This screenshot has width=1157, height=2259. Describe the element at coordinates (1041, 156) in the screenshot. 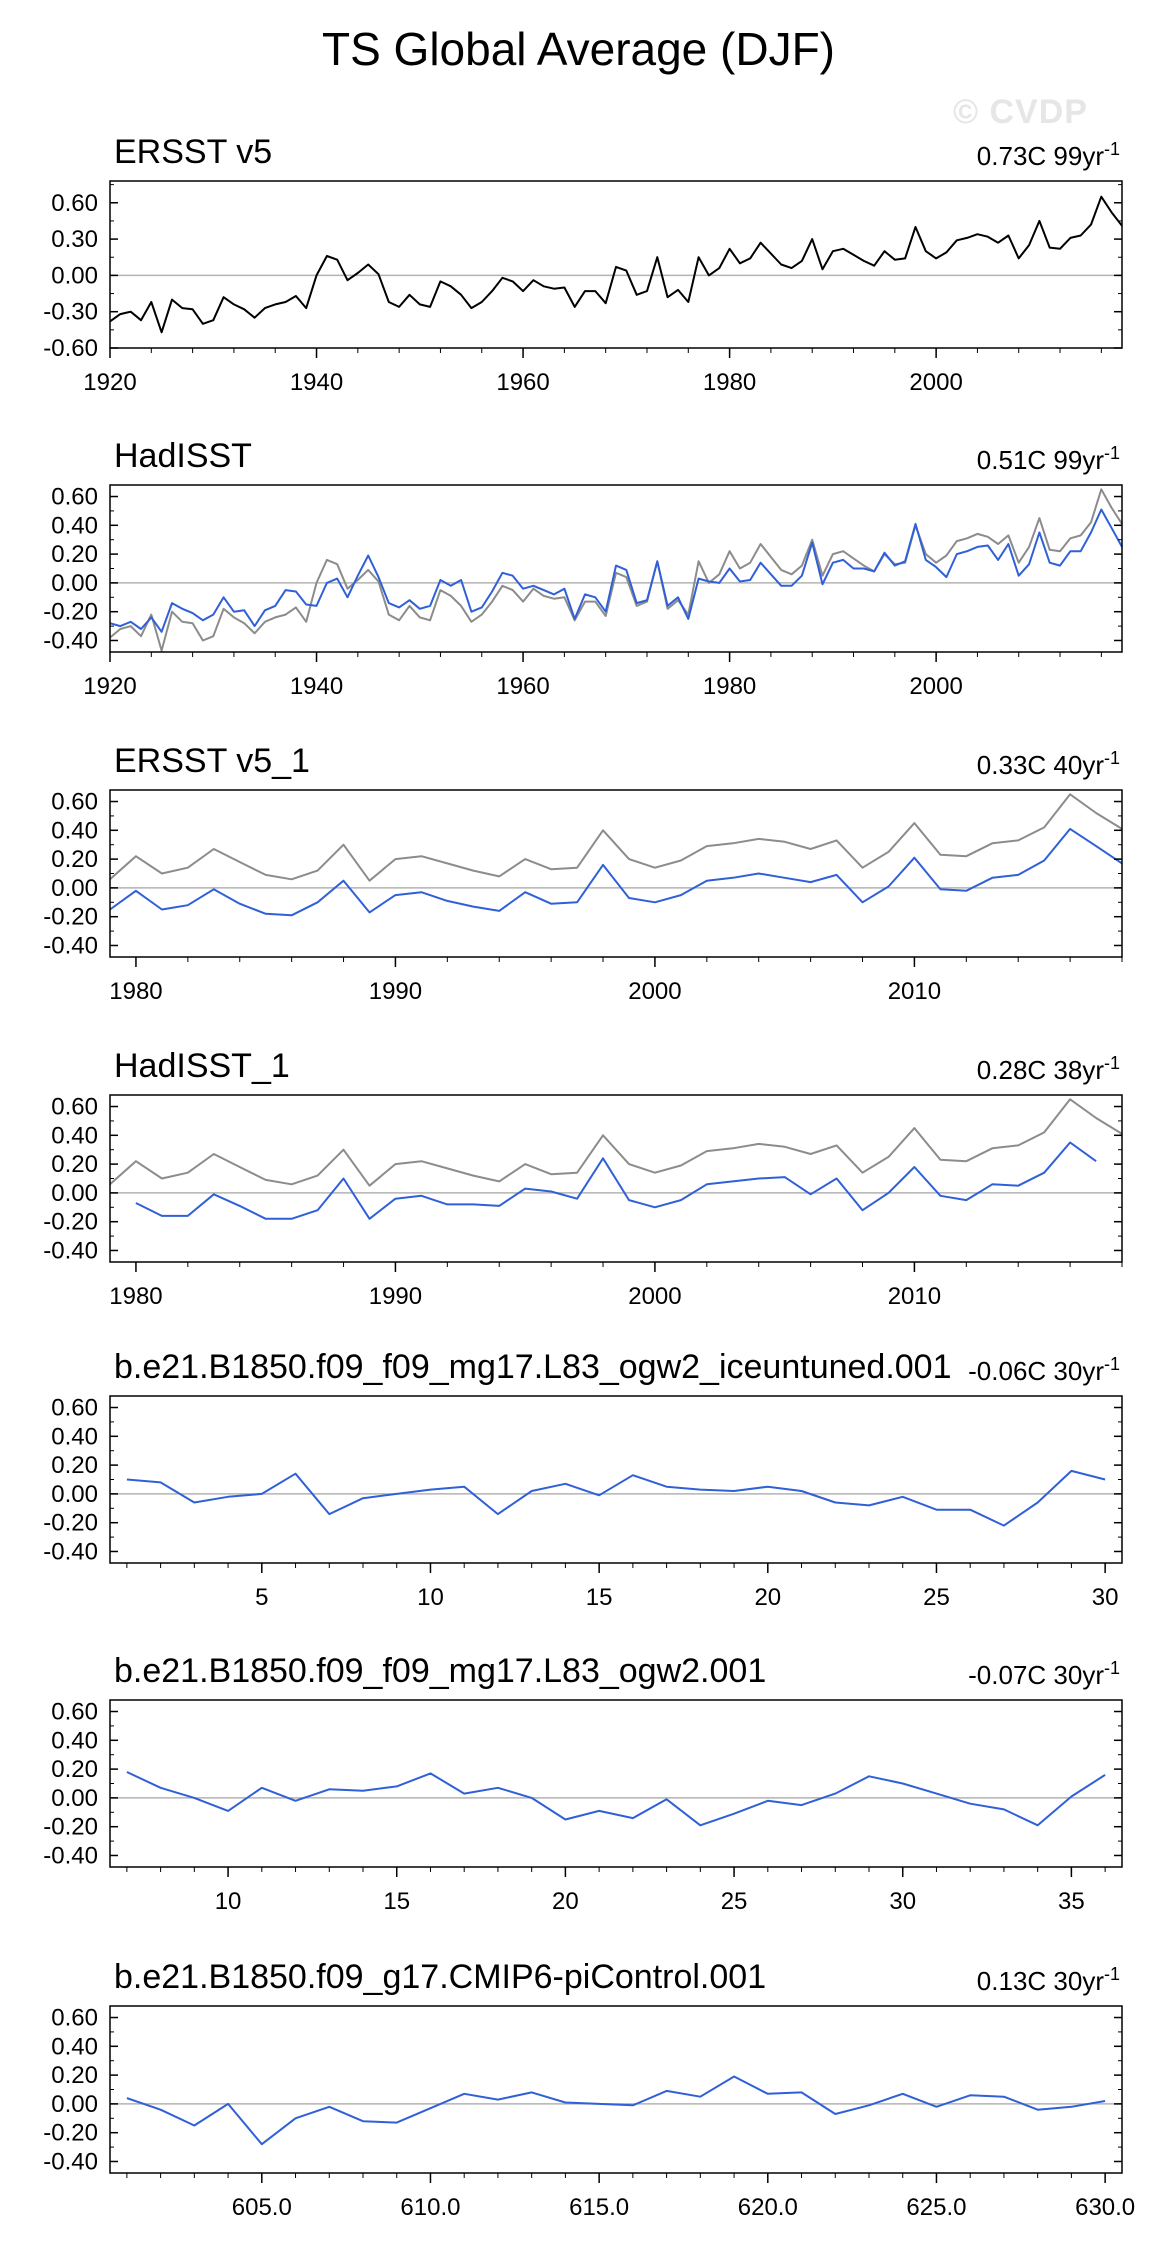

I see `trend-value: 0.73C 99yr` at that location.